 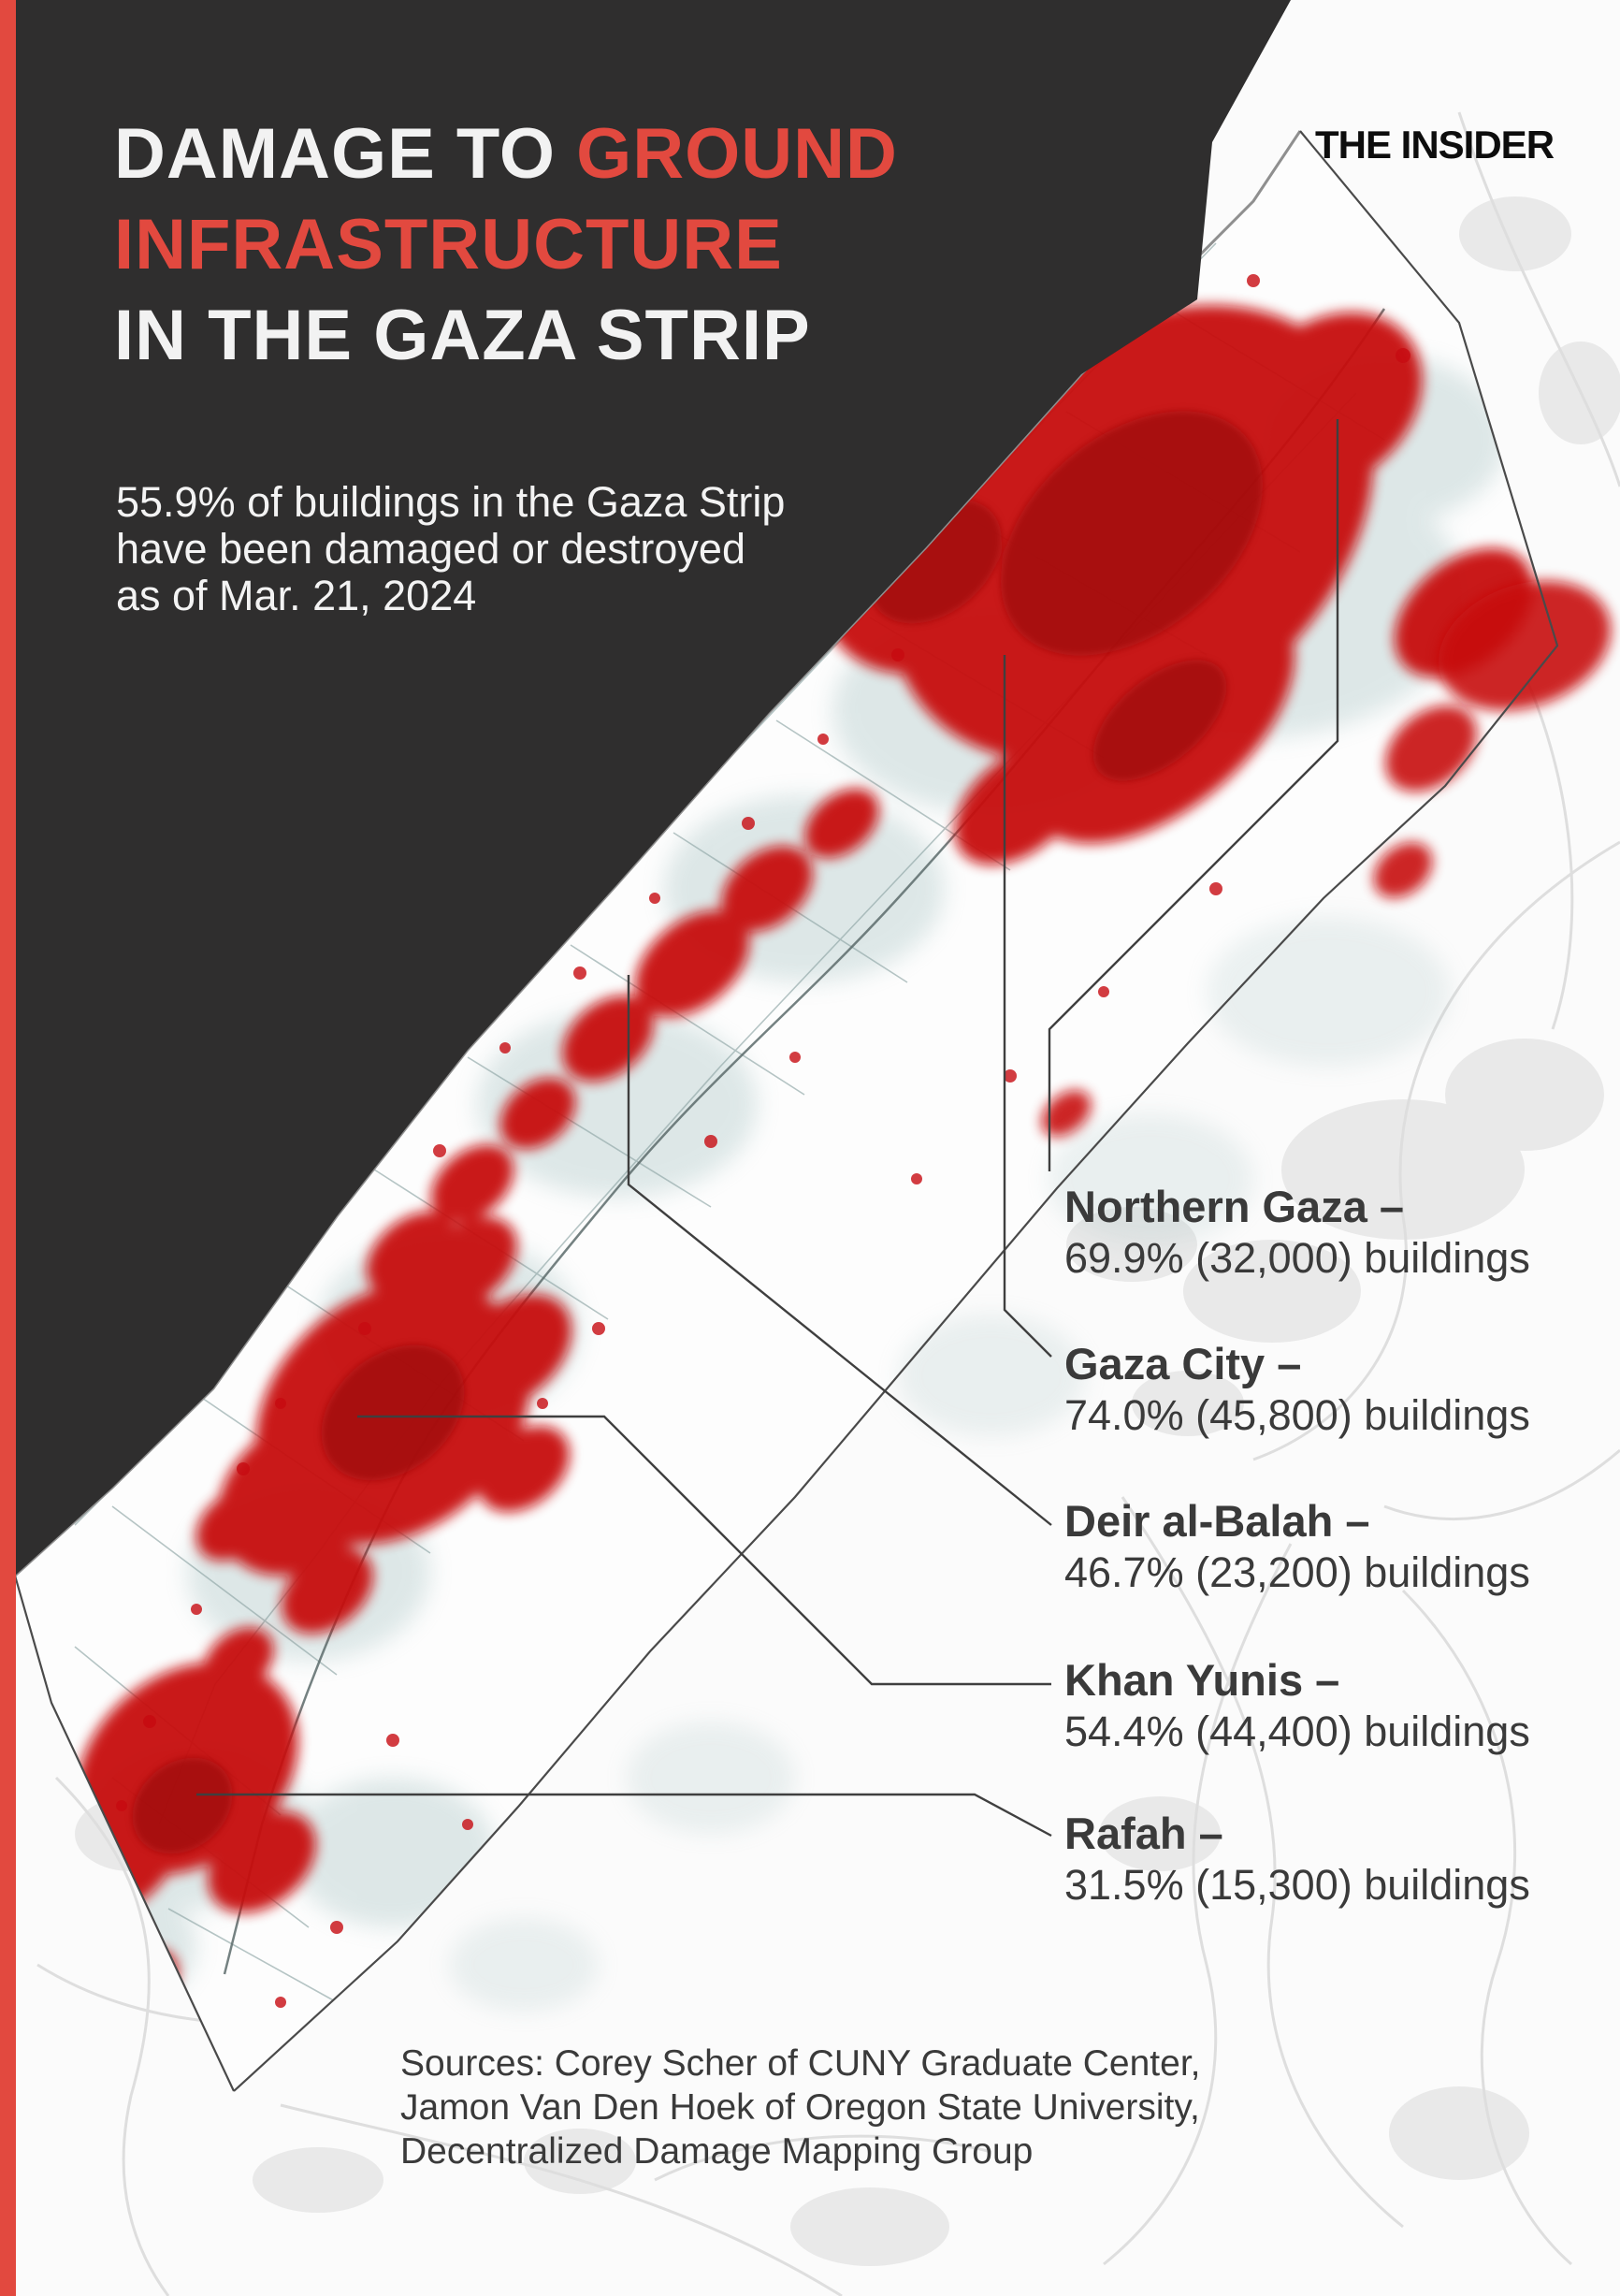 What do you see at coordinates (1435, 145) in the screenshot?
I see `publisher-logo: THE INSIDER` at bounding box center [1435, 145].